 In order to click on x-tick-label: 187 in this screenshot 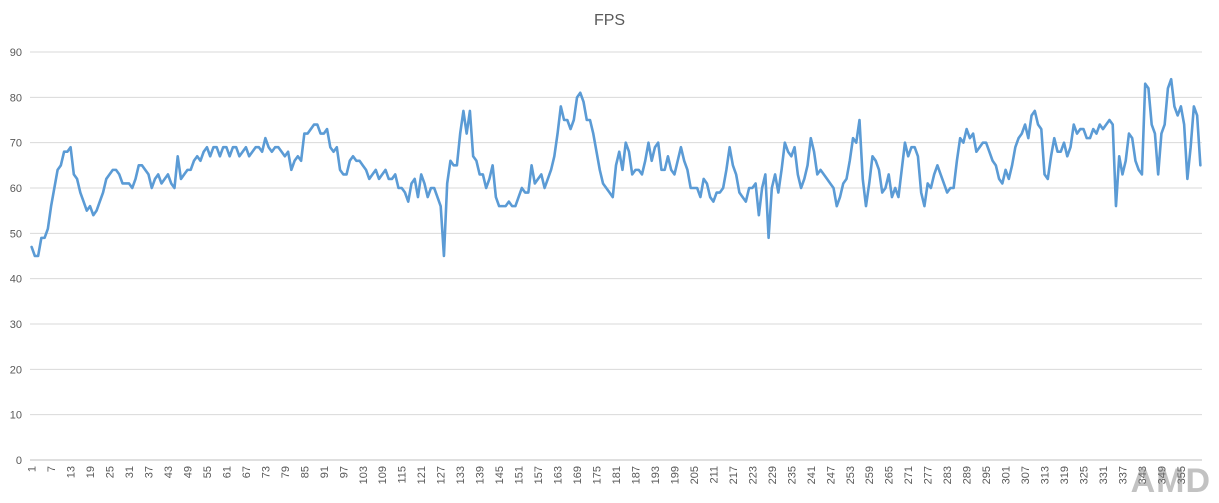, I will do `click(636, 475)`.